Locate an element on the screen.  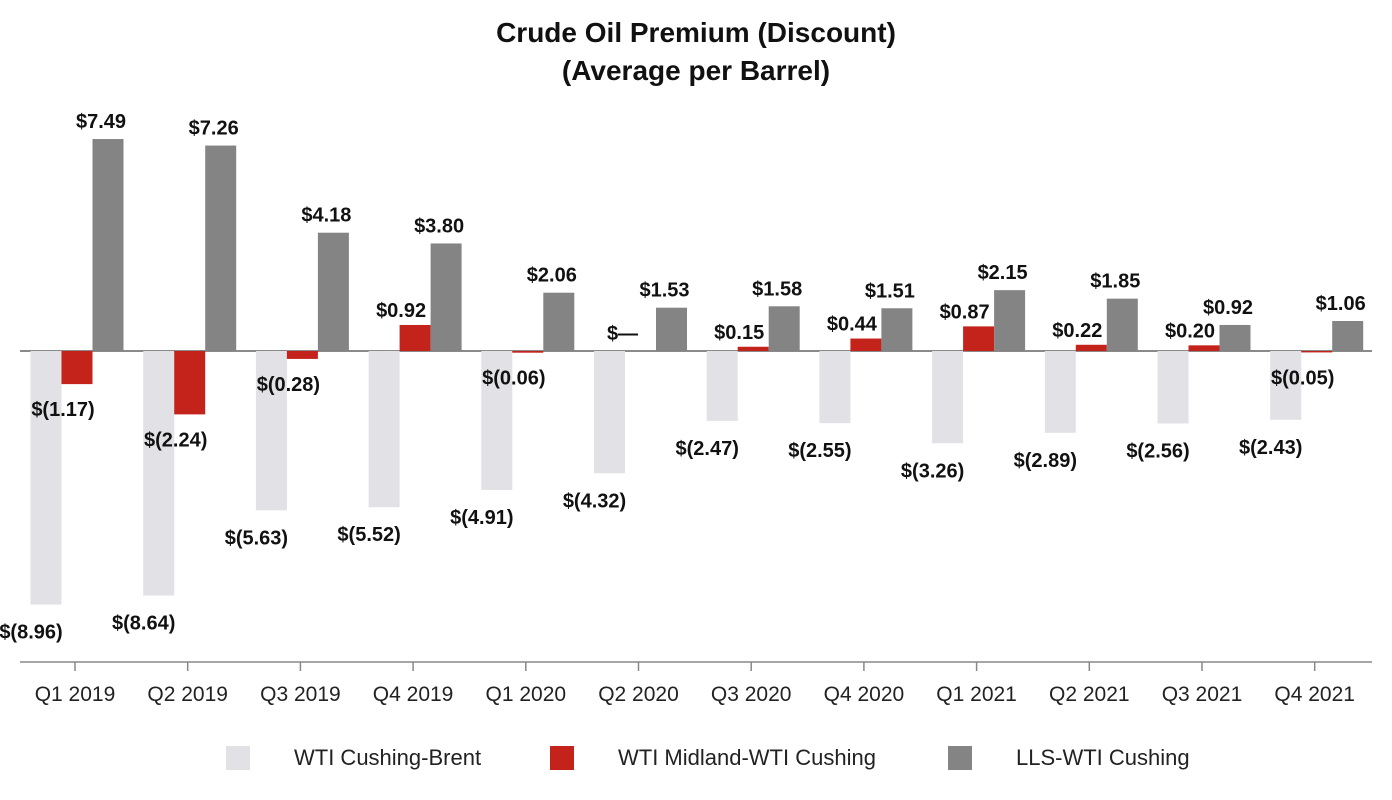
legend-label-wti-cushing-brent: WTI Cushing-Brent is located at coordinates (388, 757).